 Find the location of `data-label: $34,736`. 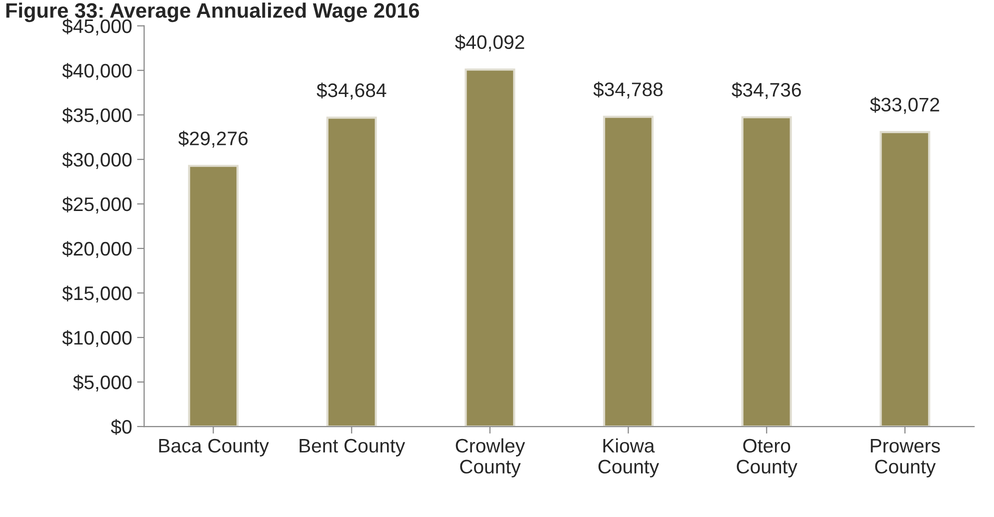

data-label: $34,736 is located at coordinates (766, 91).